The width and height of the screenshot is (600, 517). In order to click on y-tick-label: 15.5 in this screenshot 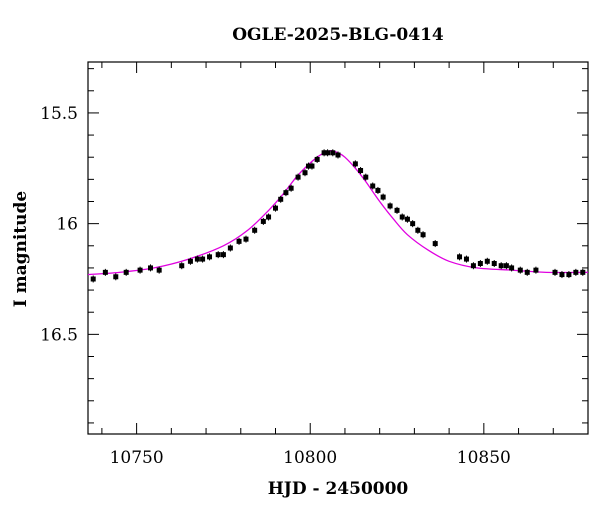, I will do `click(59, 114)`.